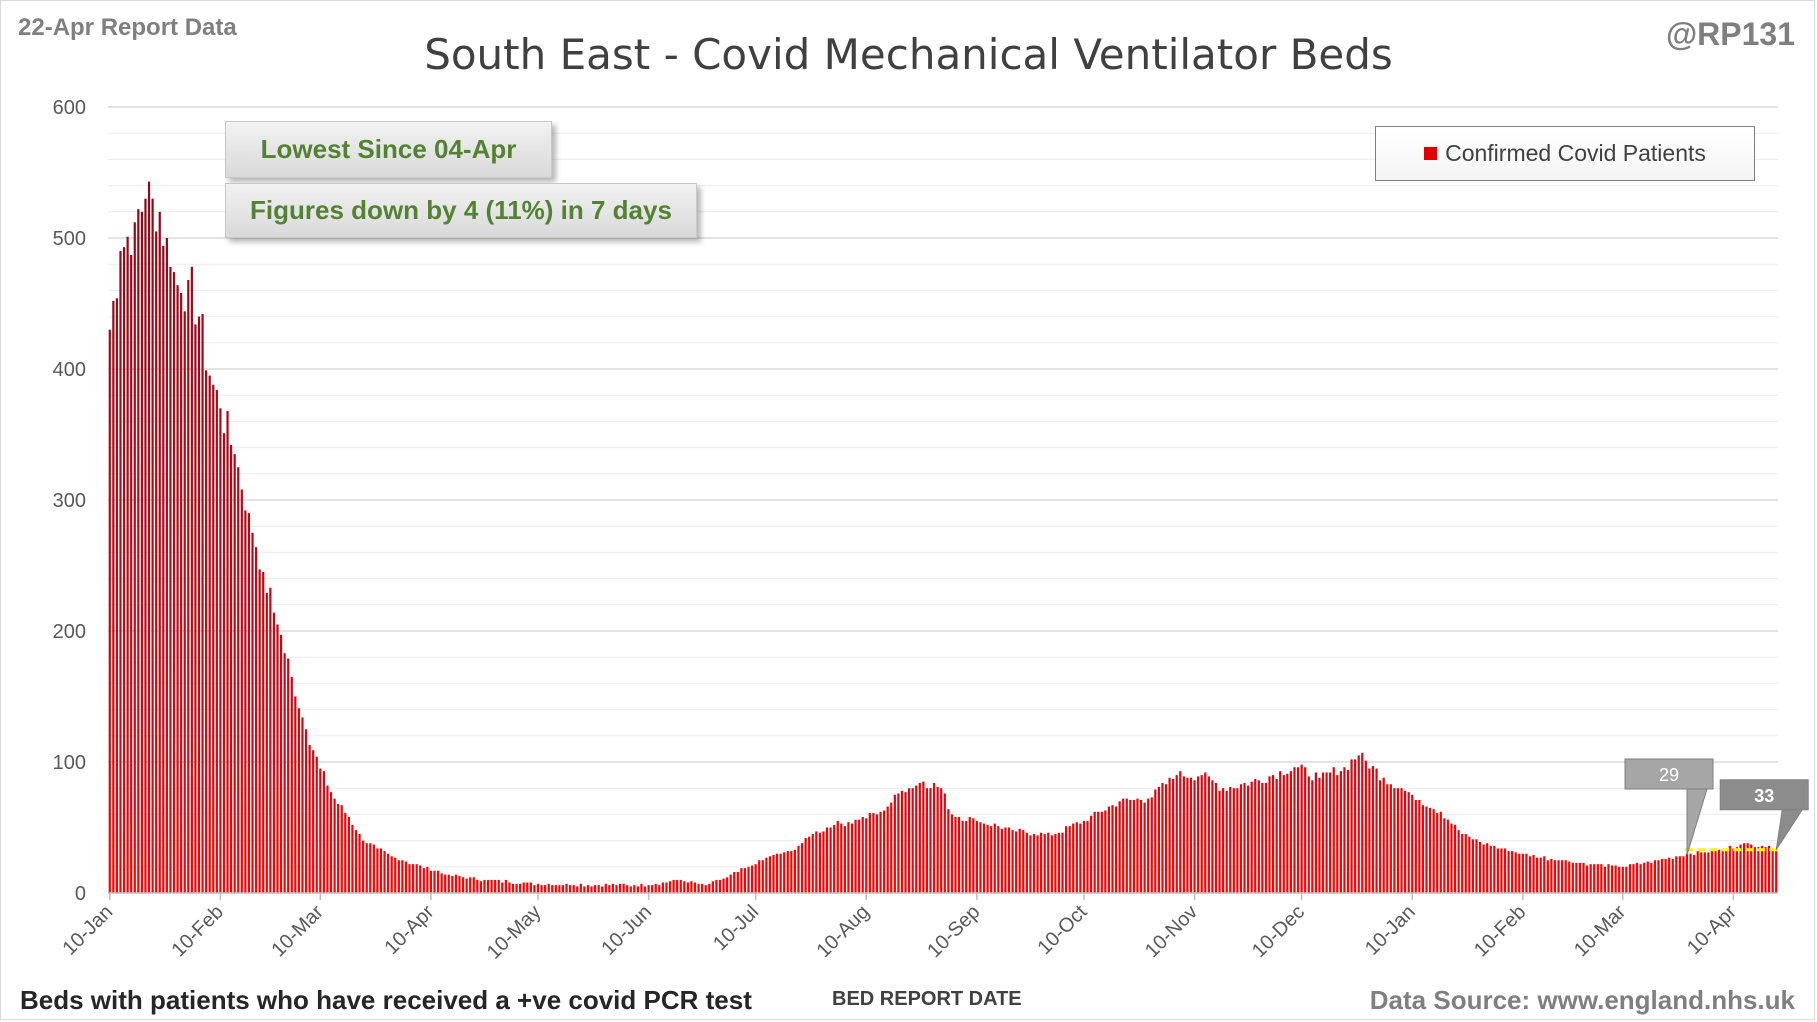  What do you see at coordinates (1431, 153) in the screenshot?
I see `legend-swatch` at bounding box center [1431, 153].